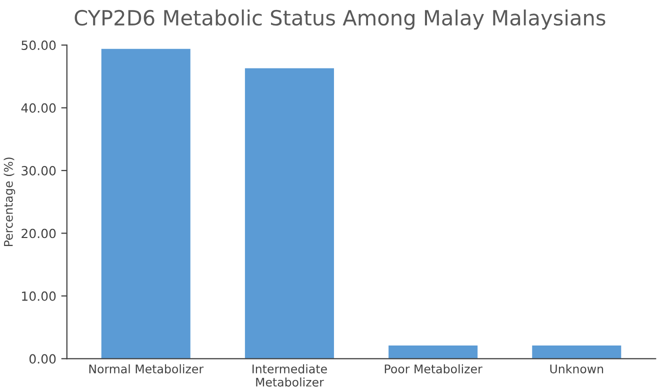  Describe the element at coordinates (38, 108) in the screenshot. I see `y-tick-label: 40.00` at that location.